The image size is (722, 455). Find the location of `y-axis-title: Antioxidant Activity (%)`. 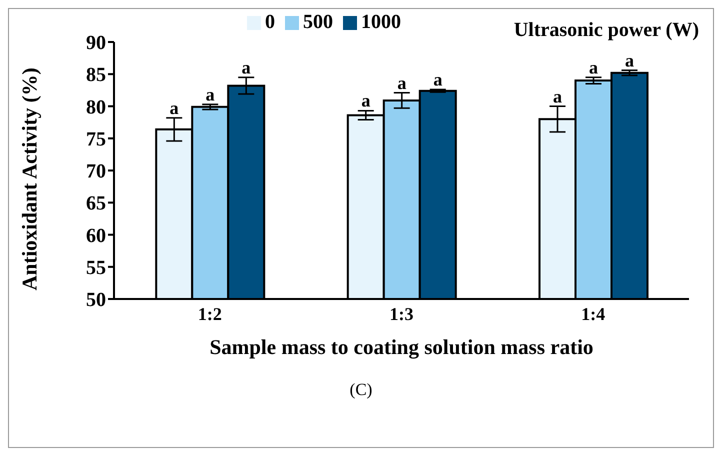

y-axis-title: Antioxidant Activity (%) is located at coordinates (29, 179).